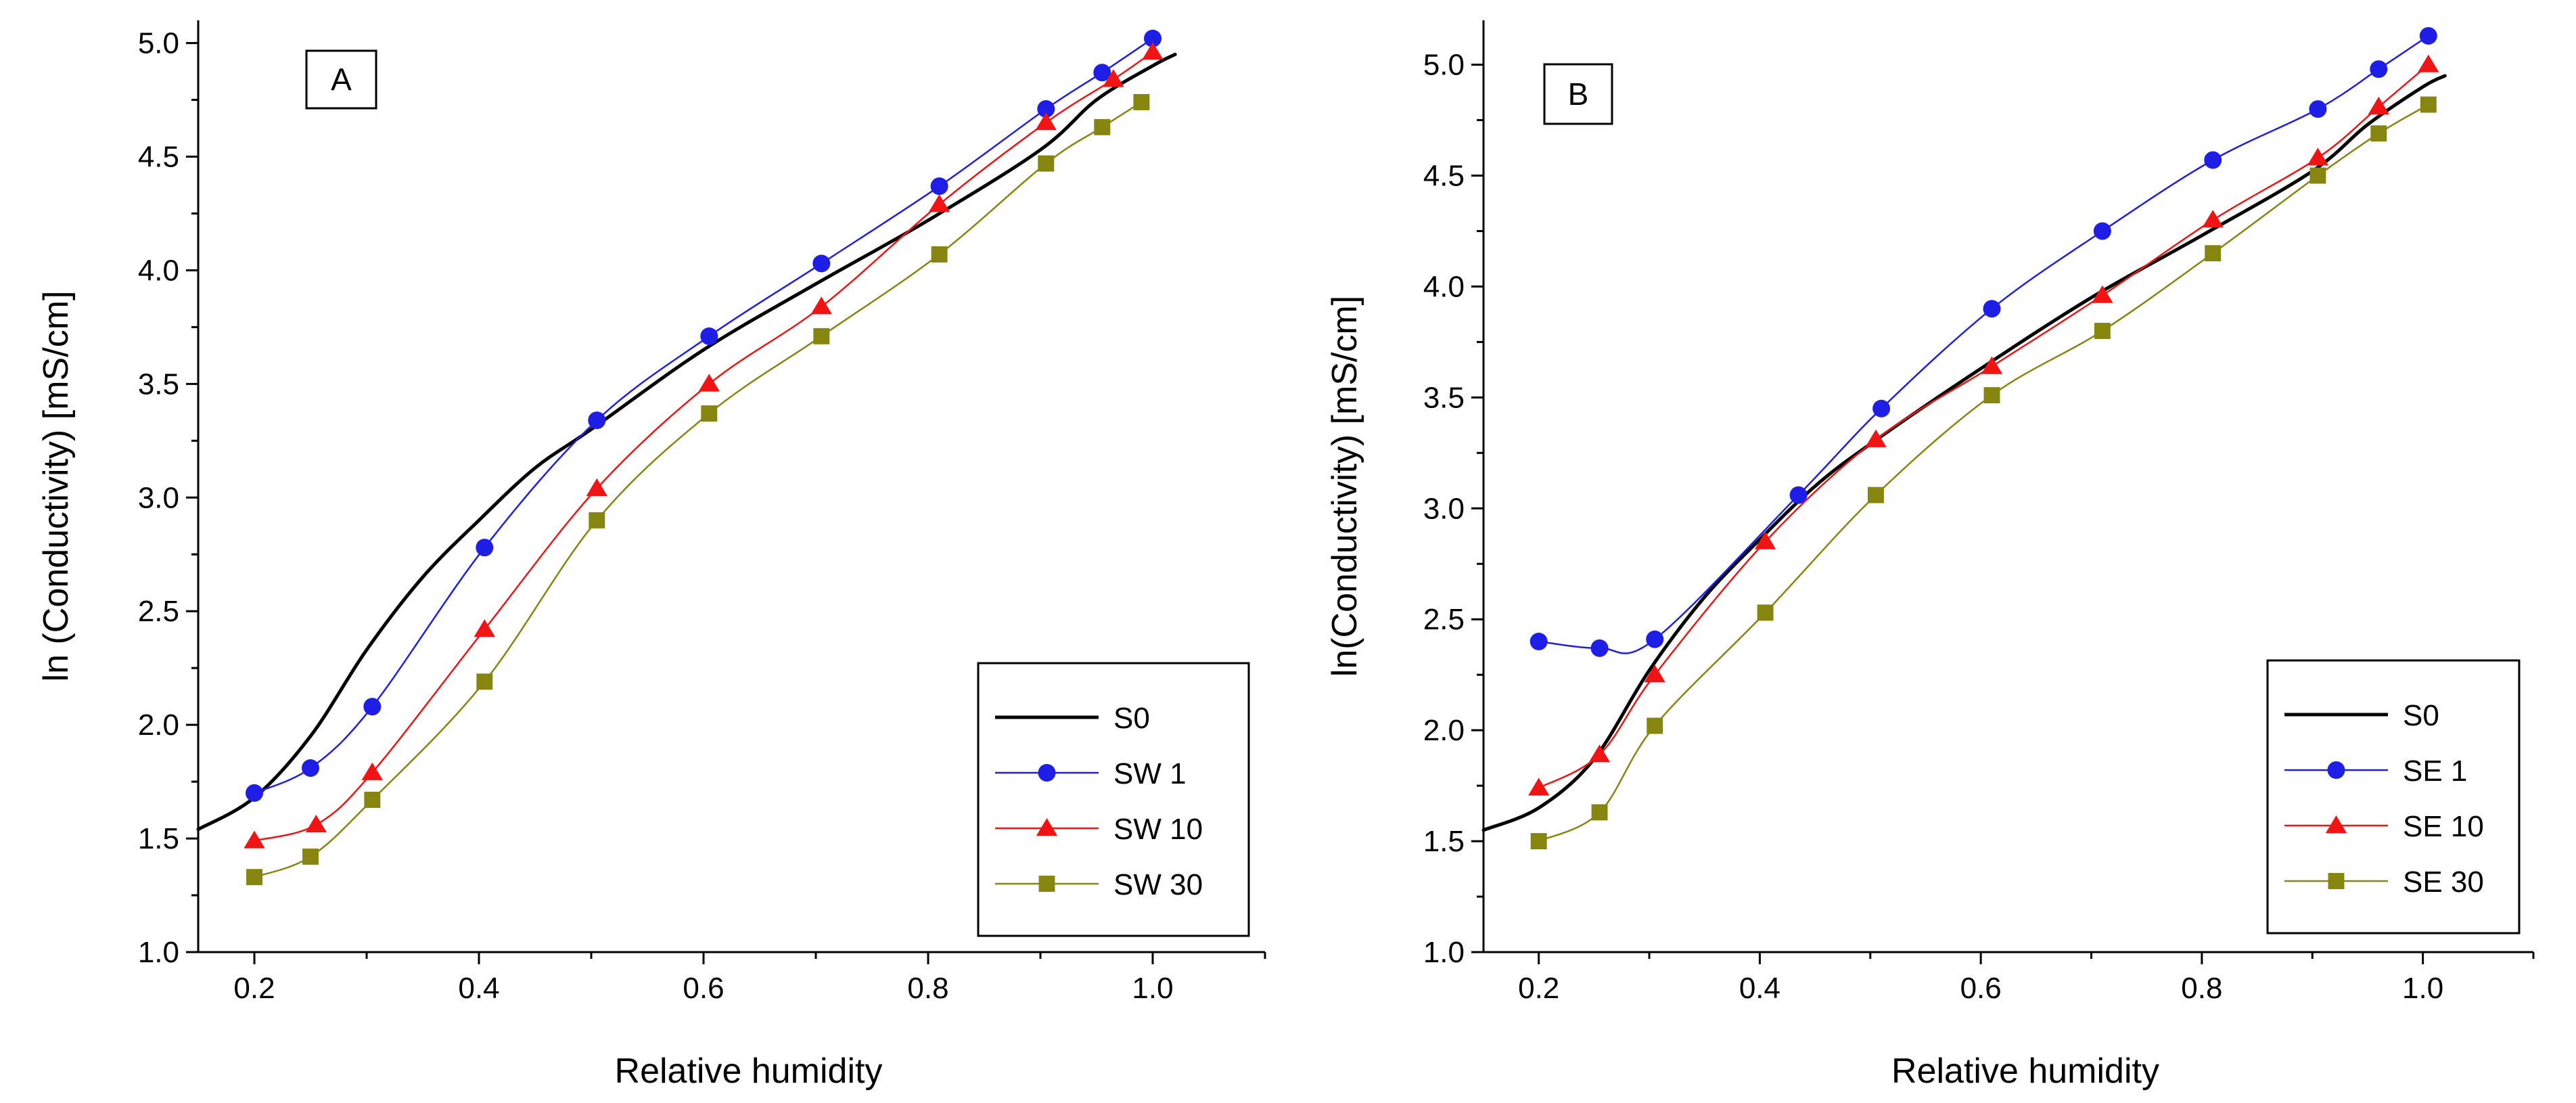 The height and width of the screenshot is (1103, 2576). What do you see at coordinates (1444, 730) in the screenshot?
I see `y-tick-label: 2.0` at bounding box center [1444, 730].